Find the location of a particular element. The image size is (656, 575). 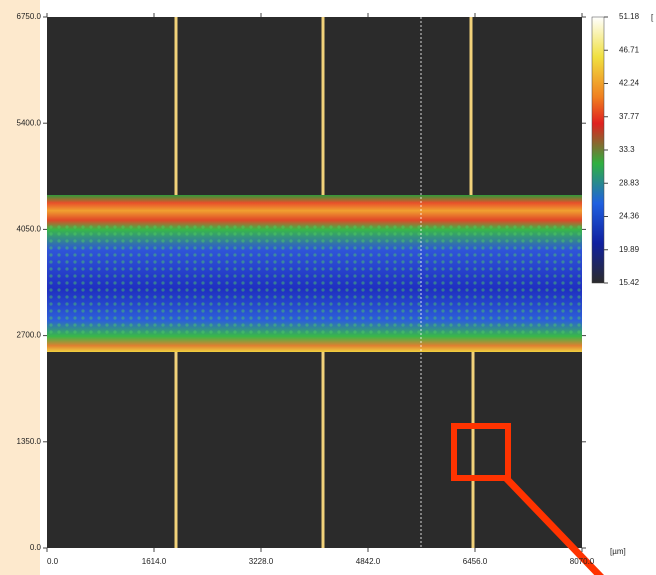

y-tick-label: 4050.0 is located at coordinates (29, 229).